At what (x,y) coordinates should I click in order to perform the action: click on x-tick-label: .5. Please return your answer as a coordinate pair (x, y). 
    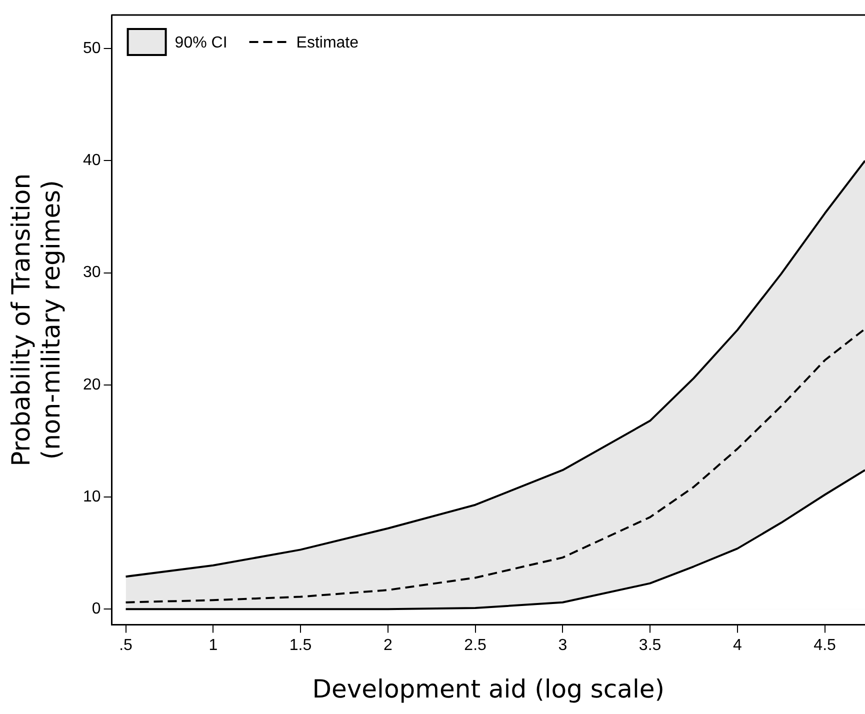
    Looking at the image, I should click on (126, 645).